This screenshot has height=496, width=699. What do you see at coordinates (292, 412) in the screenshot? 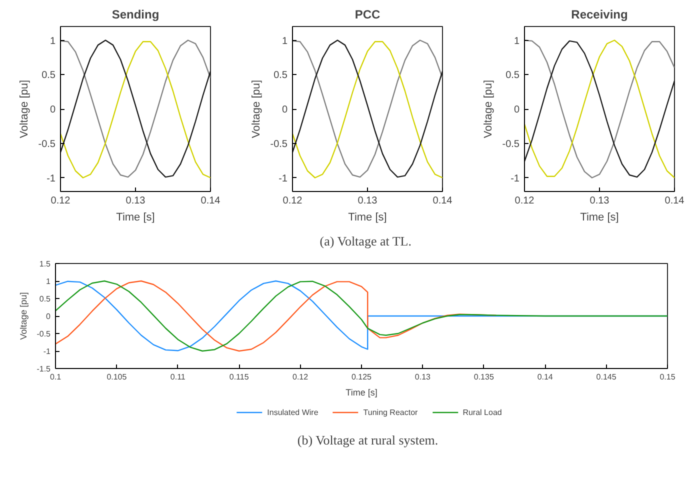
I see `legend-label: Insulated Wire` at bounding box center [292, 412].